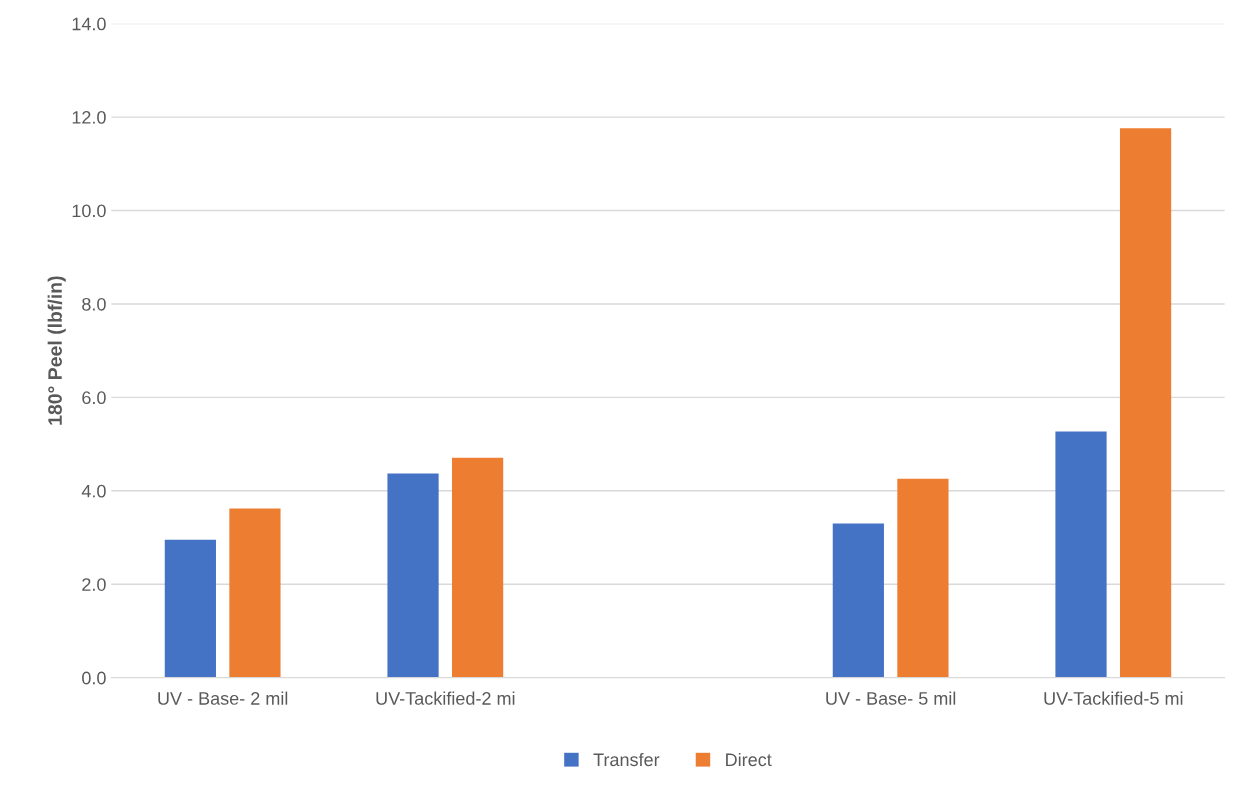 Image resolution: width=1237 pixels, height=788 pixels. Describe the element at coordinates (93, 491) in the screenshot. I see `y-tick-label: 4.0` at that location.